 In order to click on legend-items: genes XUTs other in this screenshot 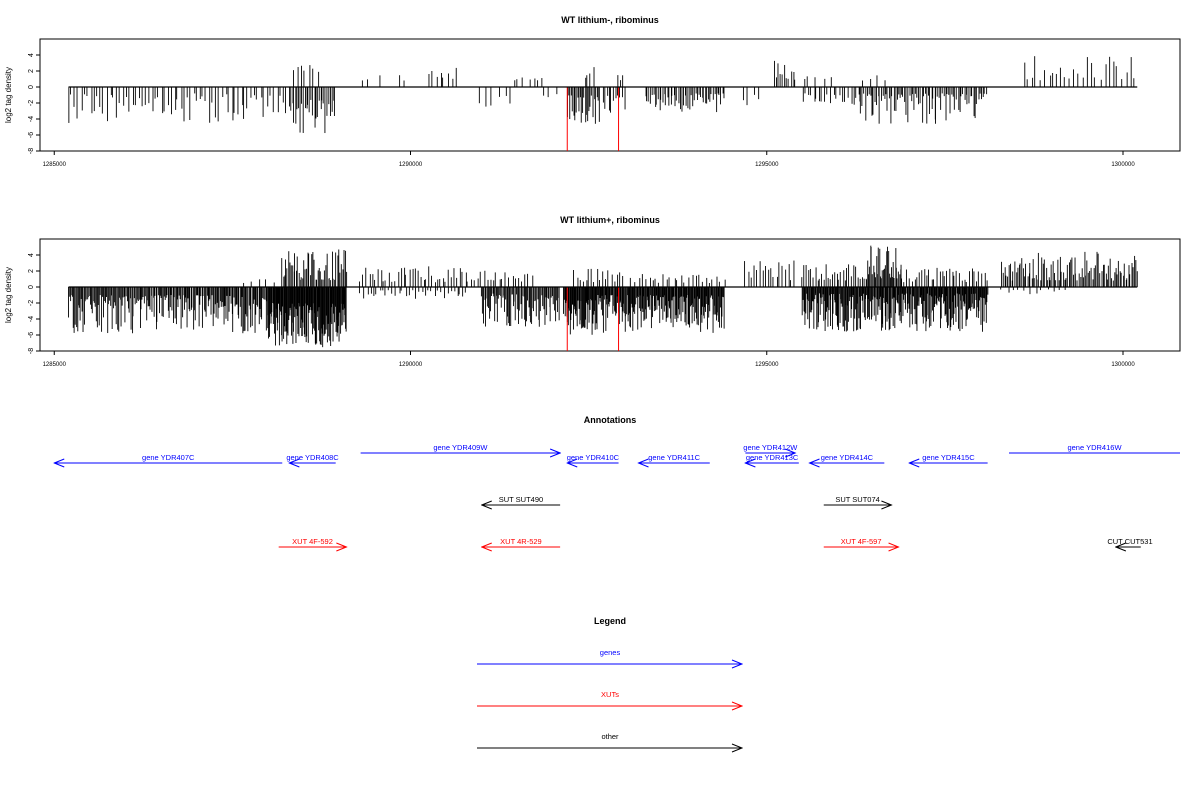, I will do `click(609, 698)`.